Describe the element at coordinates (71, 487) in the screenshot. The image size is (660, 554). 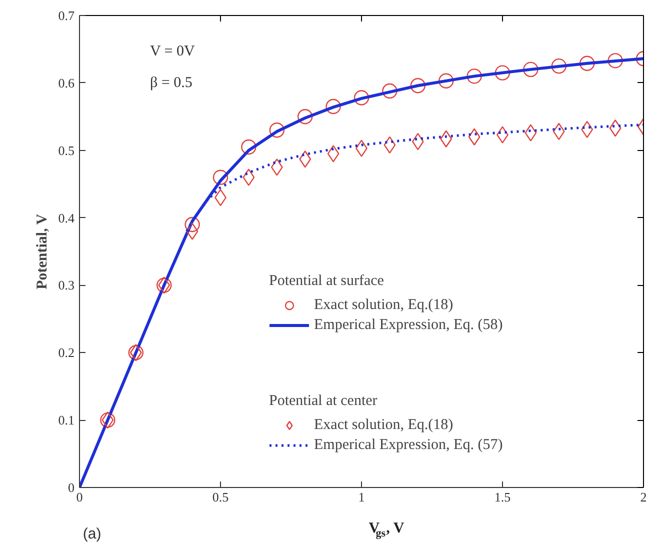
I see `y-tick-label: 0` at that location.